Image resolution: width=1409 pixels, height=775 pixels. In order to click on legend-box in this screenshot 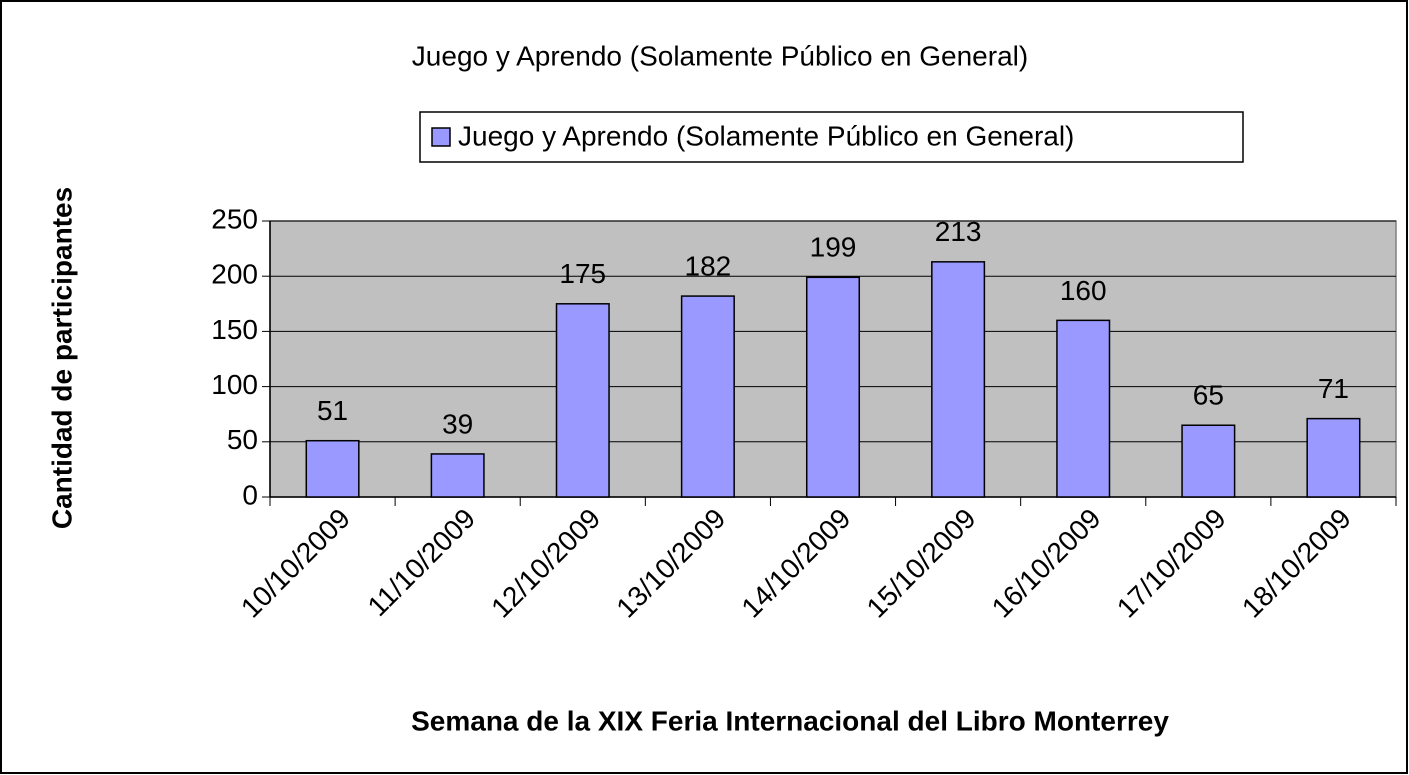, I will do `click(831, 137)`.